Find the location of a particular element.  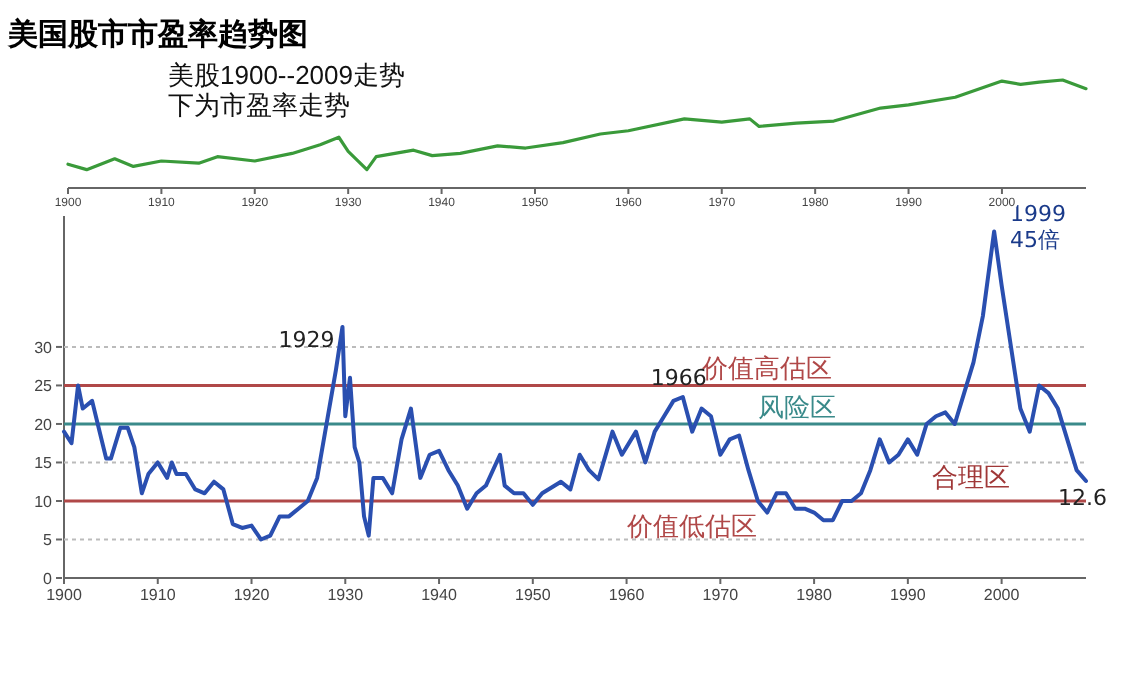

x-tick-label: 1970 is located at coordinates (721, 595).